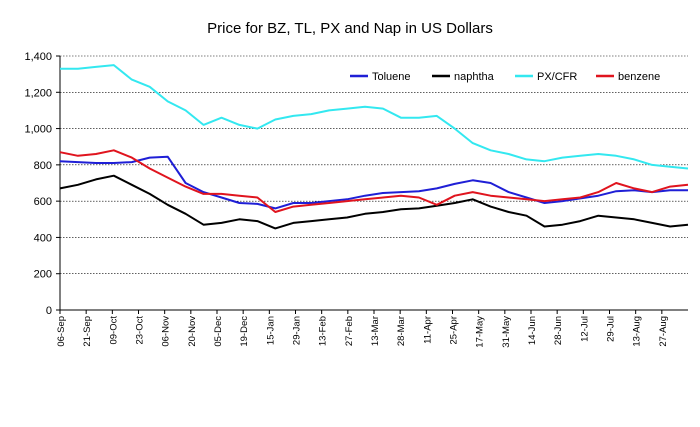 This screenshot has height=427, width=700. I want to click on x-tick-label: 11-Apr, so click(427, 330).